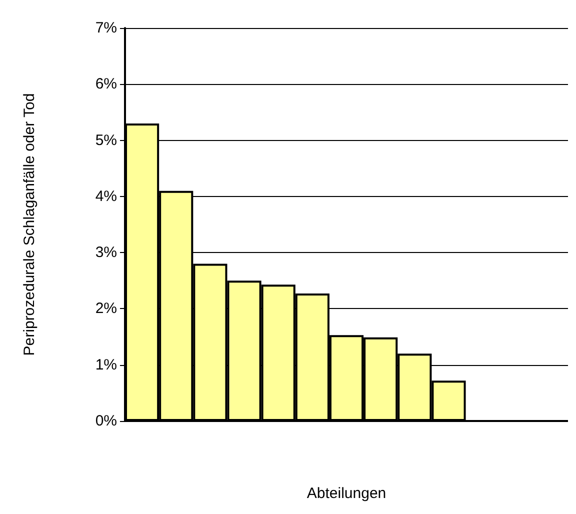  I want to click on y-tick-label: 1%, so click(106, 365).